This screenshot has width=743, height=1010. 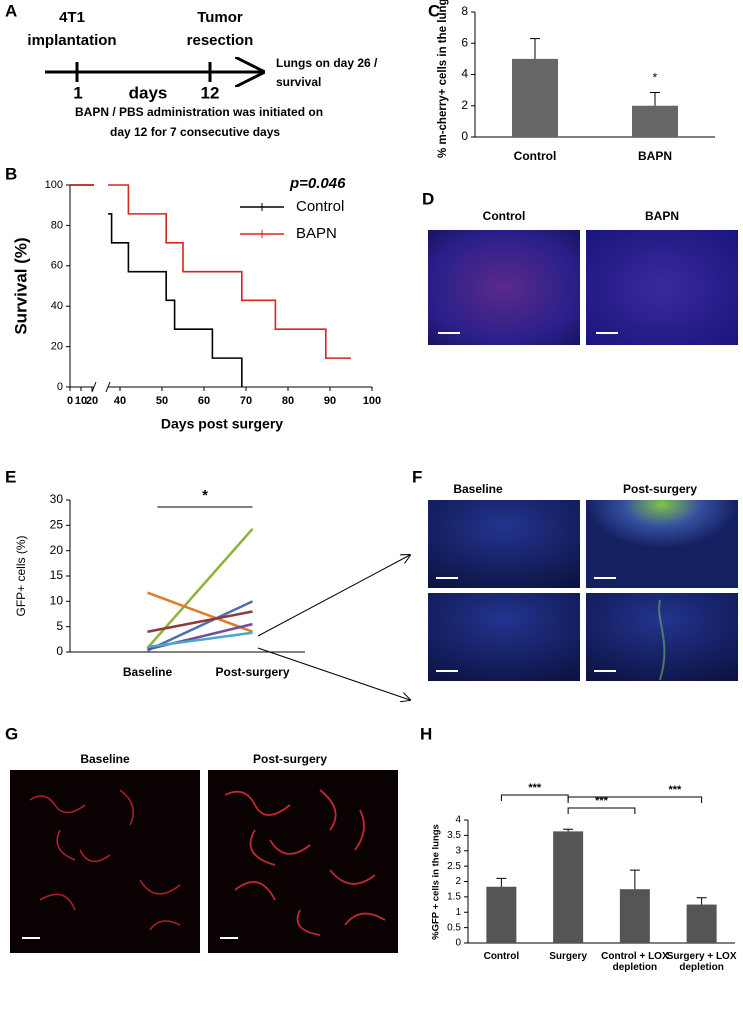 What do you see at coordinates (148, 92) in the screenshot?
I see `timeline-unit: days` at bounding box center [148, 92].